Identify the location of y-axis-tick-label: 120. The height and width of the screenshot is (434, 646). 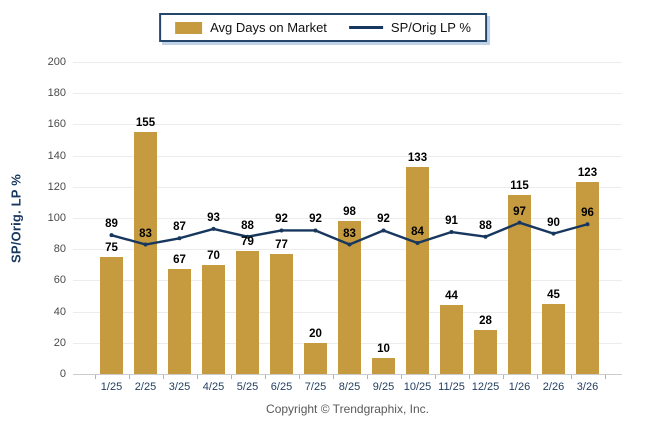
(56, 186).